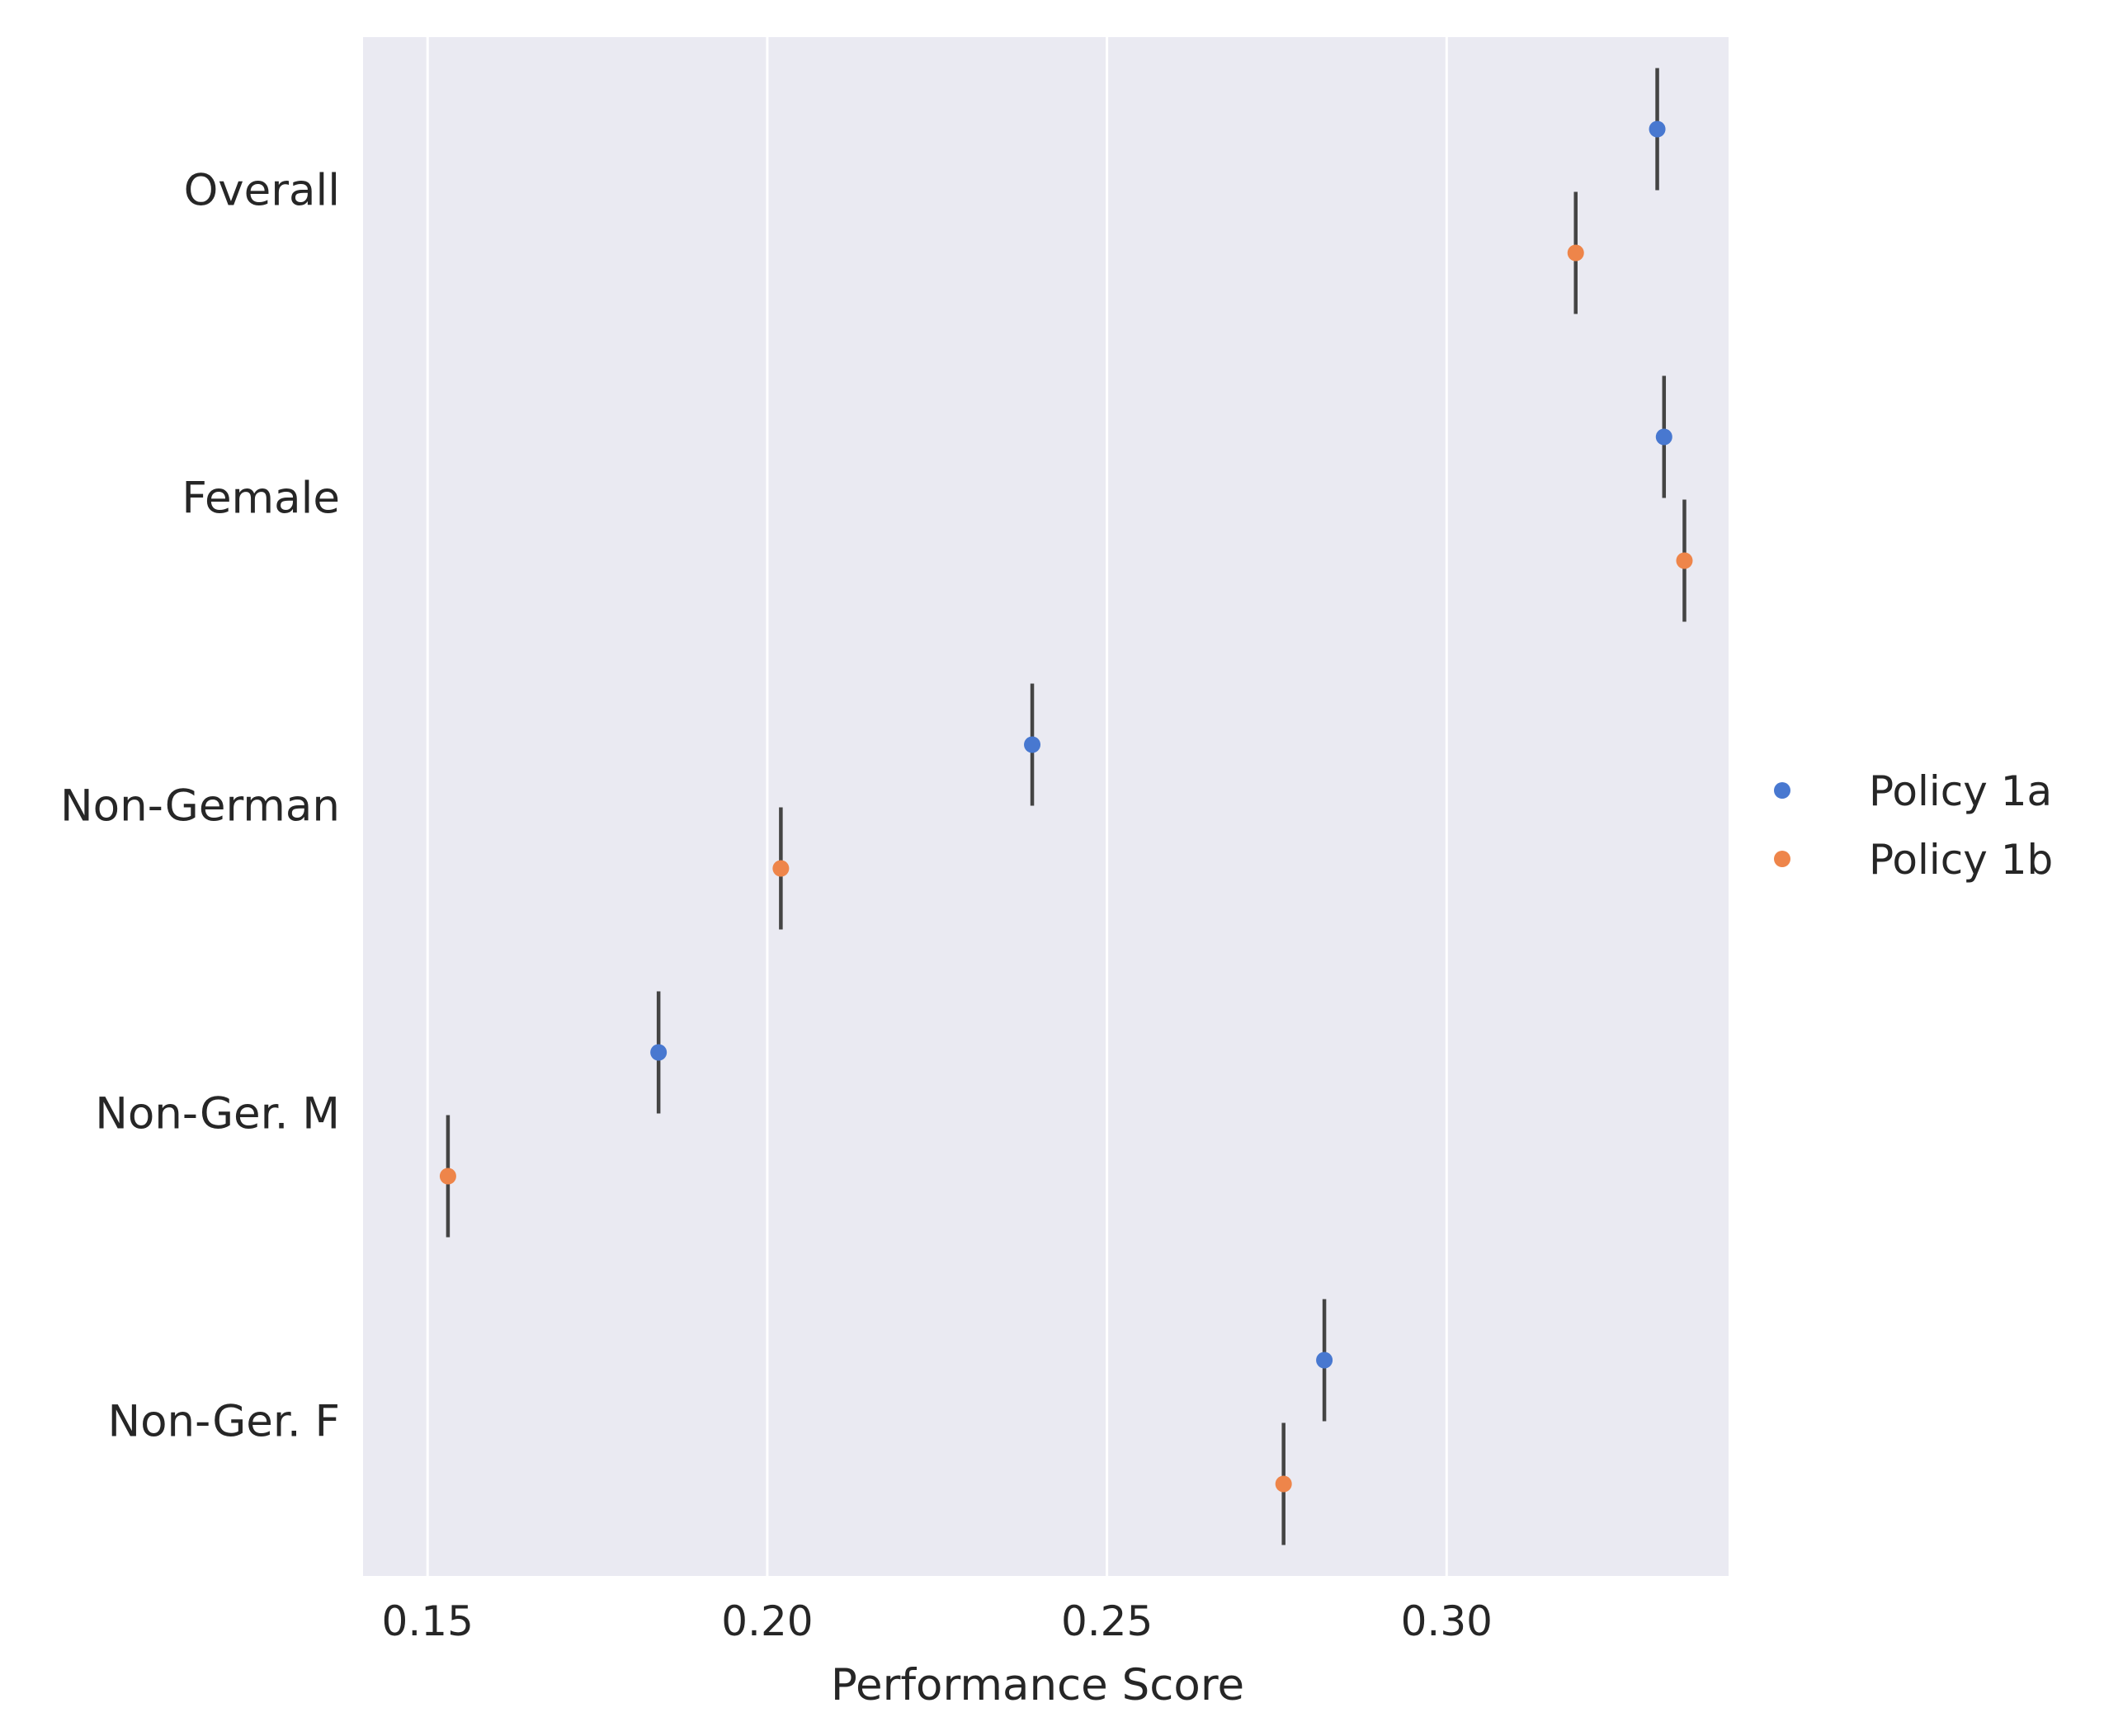 This screenshot has height=1736, width=2104. Describe the element at coordinates (1960, 791) in the screenshot. I see `legend-label: Policy 1a` at that location.